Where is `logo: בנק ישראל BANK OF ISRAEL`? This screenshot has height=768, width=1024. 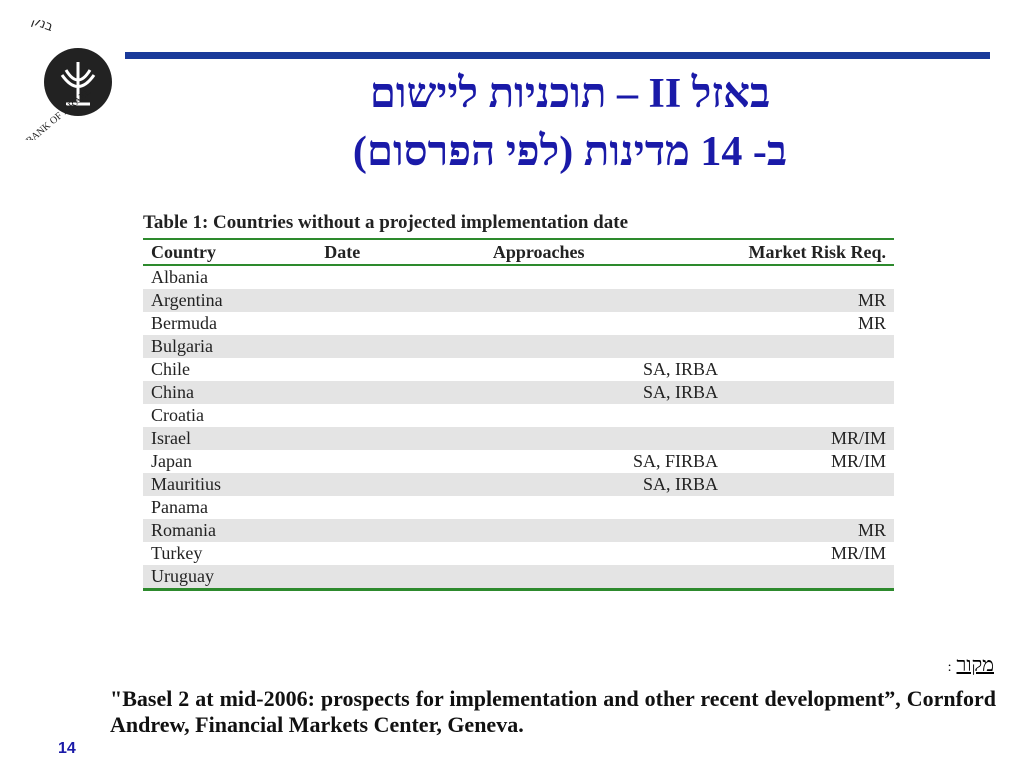
logo: בנק ישראל BANK OF ISRAEL is located at coordinates (61, 80).